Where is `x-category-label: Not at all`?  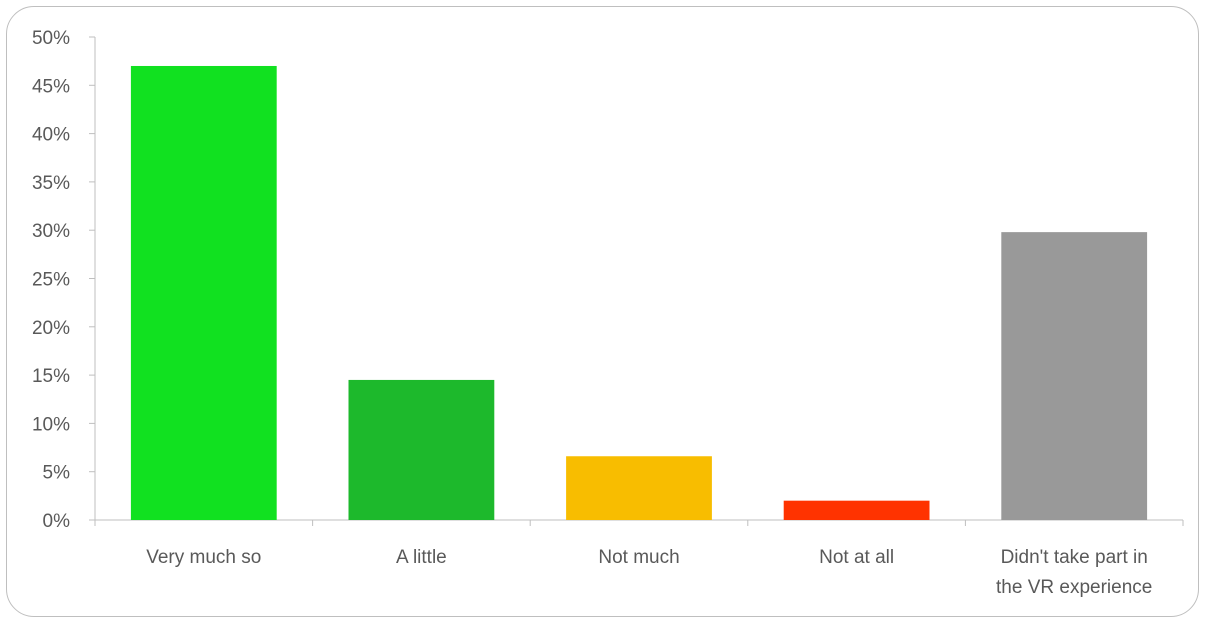
x-category-label: Not at all is located at coordinates (856, 557).